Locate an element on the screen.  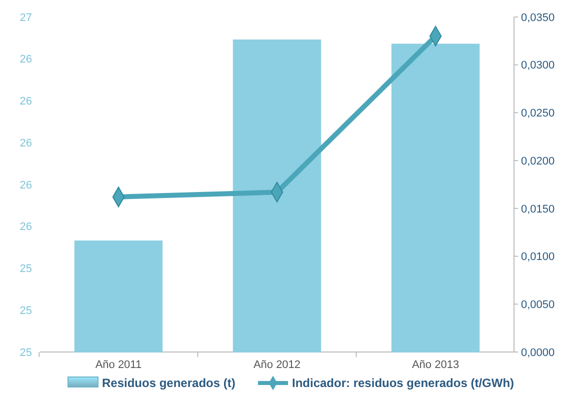
y2-tick-label: 0,0050 is located at coordinates (538, 304).